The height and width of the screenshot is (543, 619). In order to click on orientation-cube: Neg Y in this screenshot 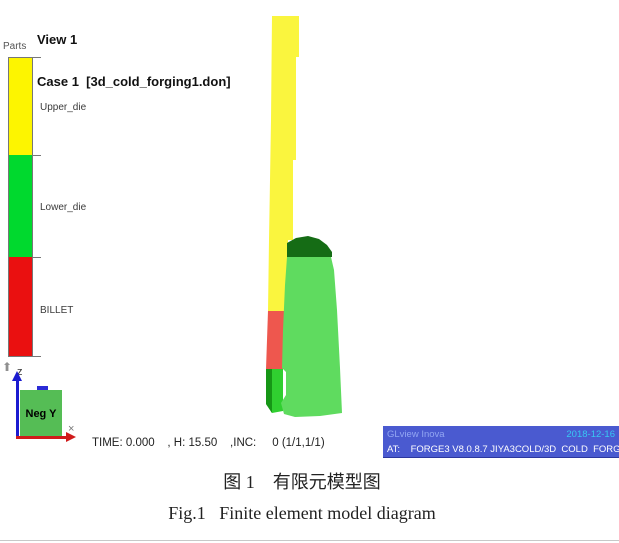, I will do `click(41, 413)`.